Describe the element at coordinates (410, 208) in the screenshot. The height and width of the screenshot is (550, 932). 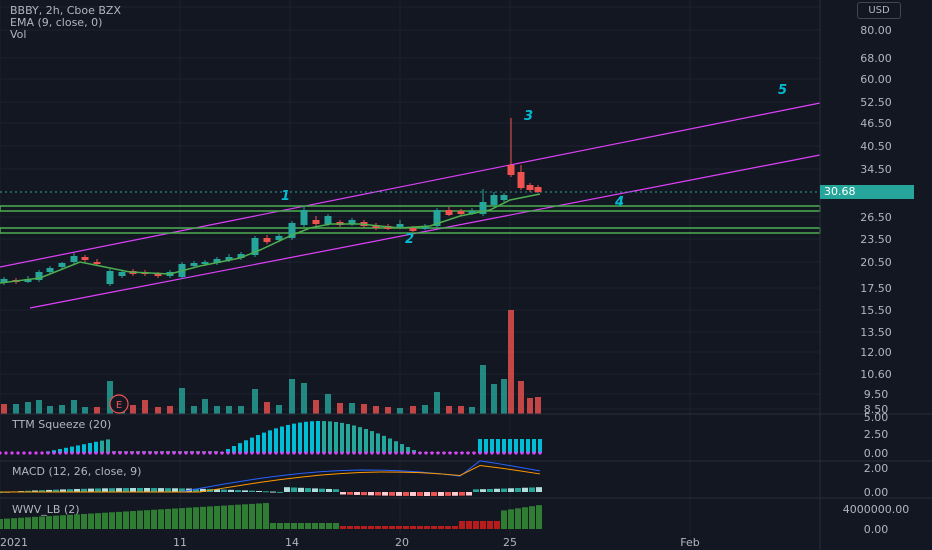
I see `resistance-zone` at that location.